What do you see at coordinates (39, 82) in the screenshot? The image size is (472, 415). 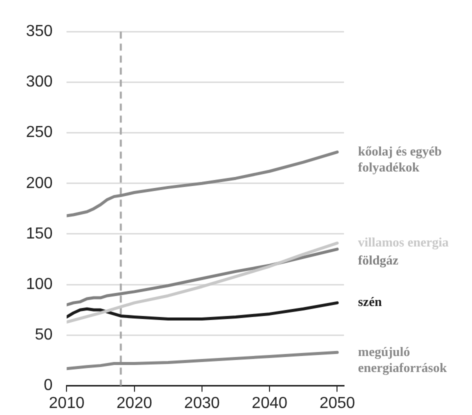 I see `y-tick-label: 300` at bounding box center [39, 82].